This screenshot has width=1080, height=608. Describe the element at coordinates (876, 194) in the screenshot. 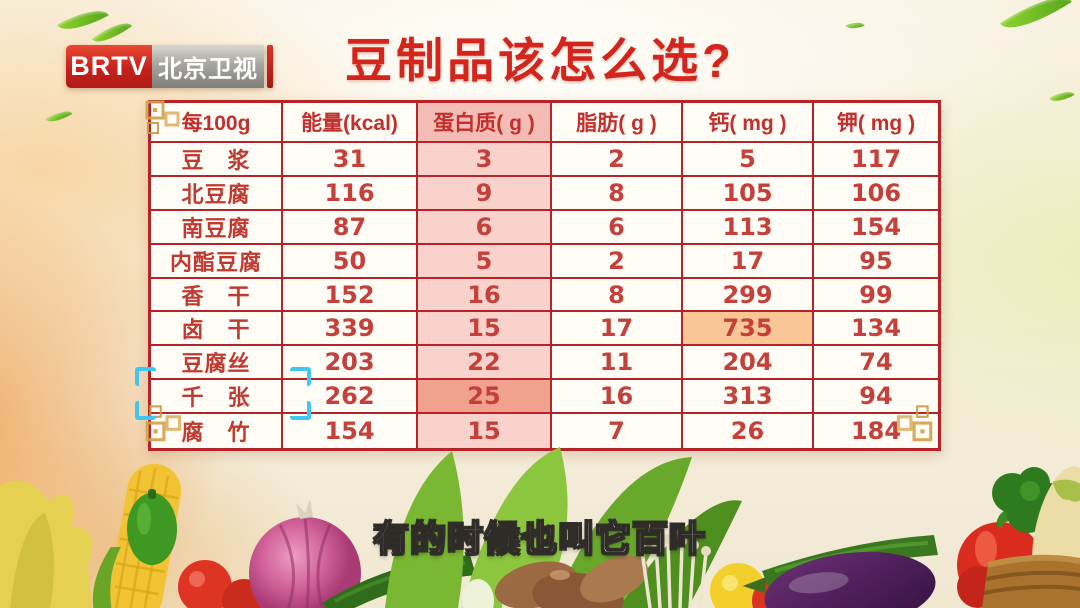

I see `value-cell: 106` at that location.